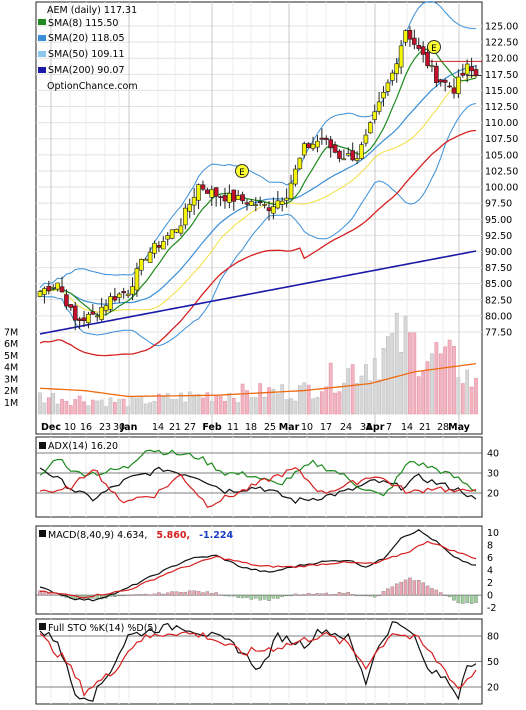  What do you see at coordinates (242, 173) in the screenshot?
I see `earnings-marker-label: E` at bounding box center [242, 173].